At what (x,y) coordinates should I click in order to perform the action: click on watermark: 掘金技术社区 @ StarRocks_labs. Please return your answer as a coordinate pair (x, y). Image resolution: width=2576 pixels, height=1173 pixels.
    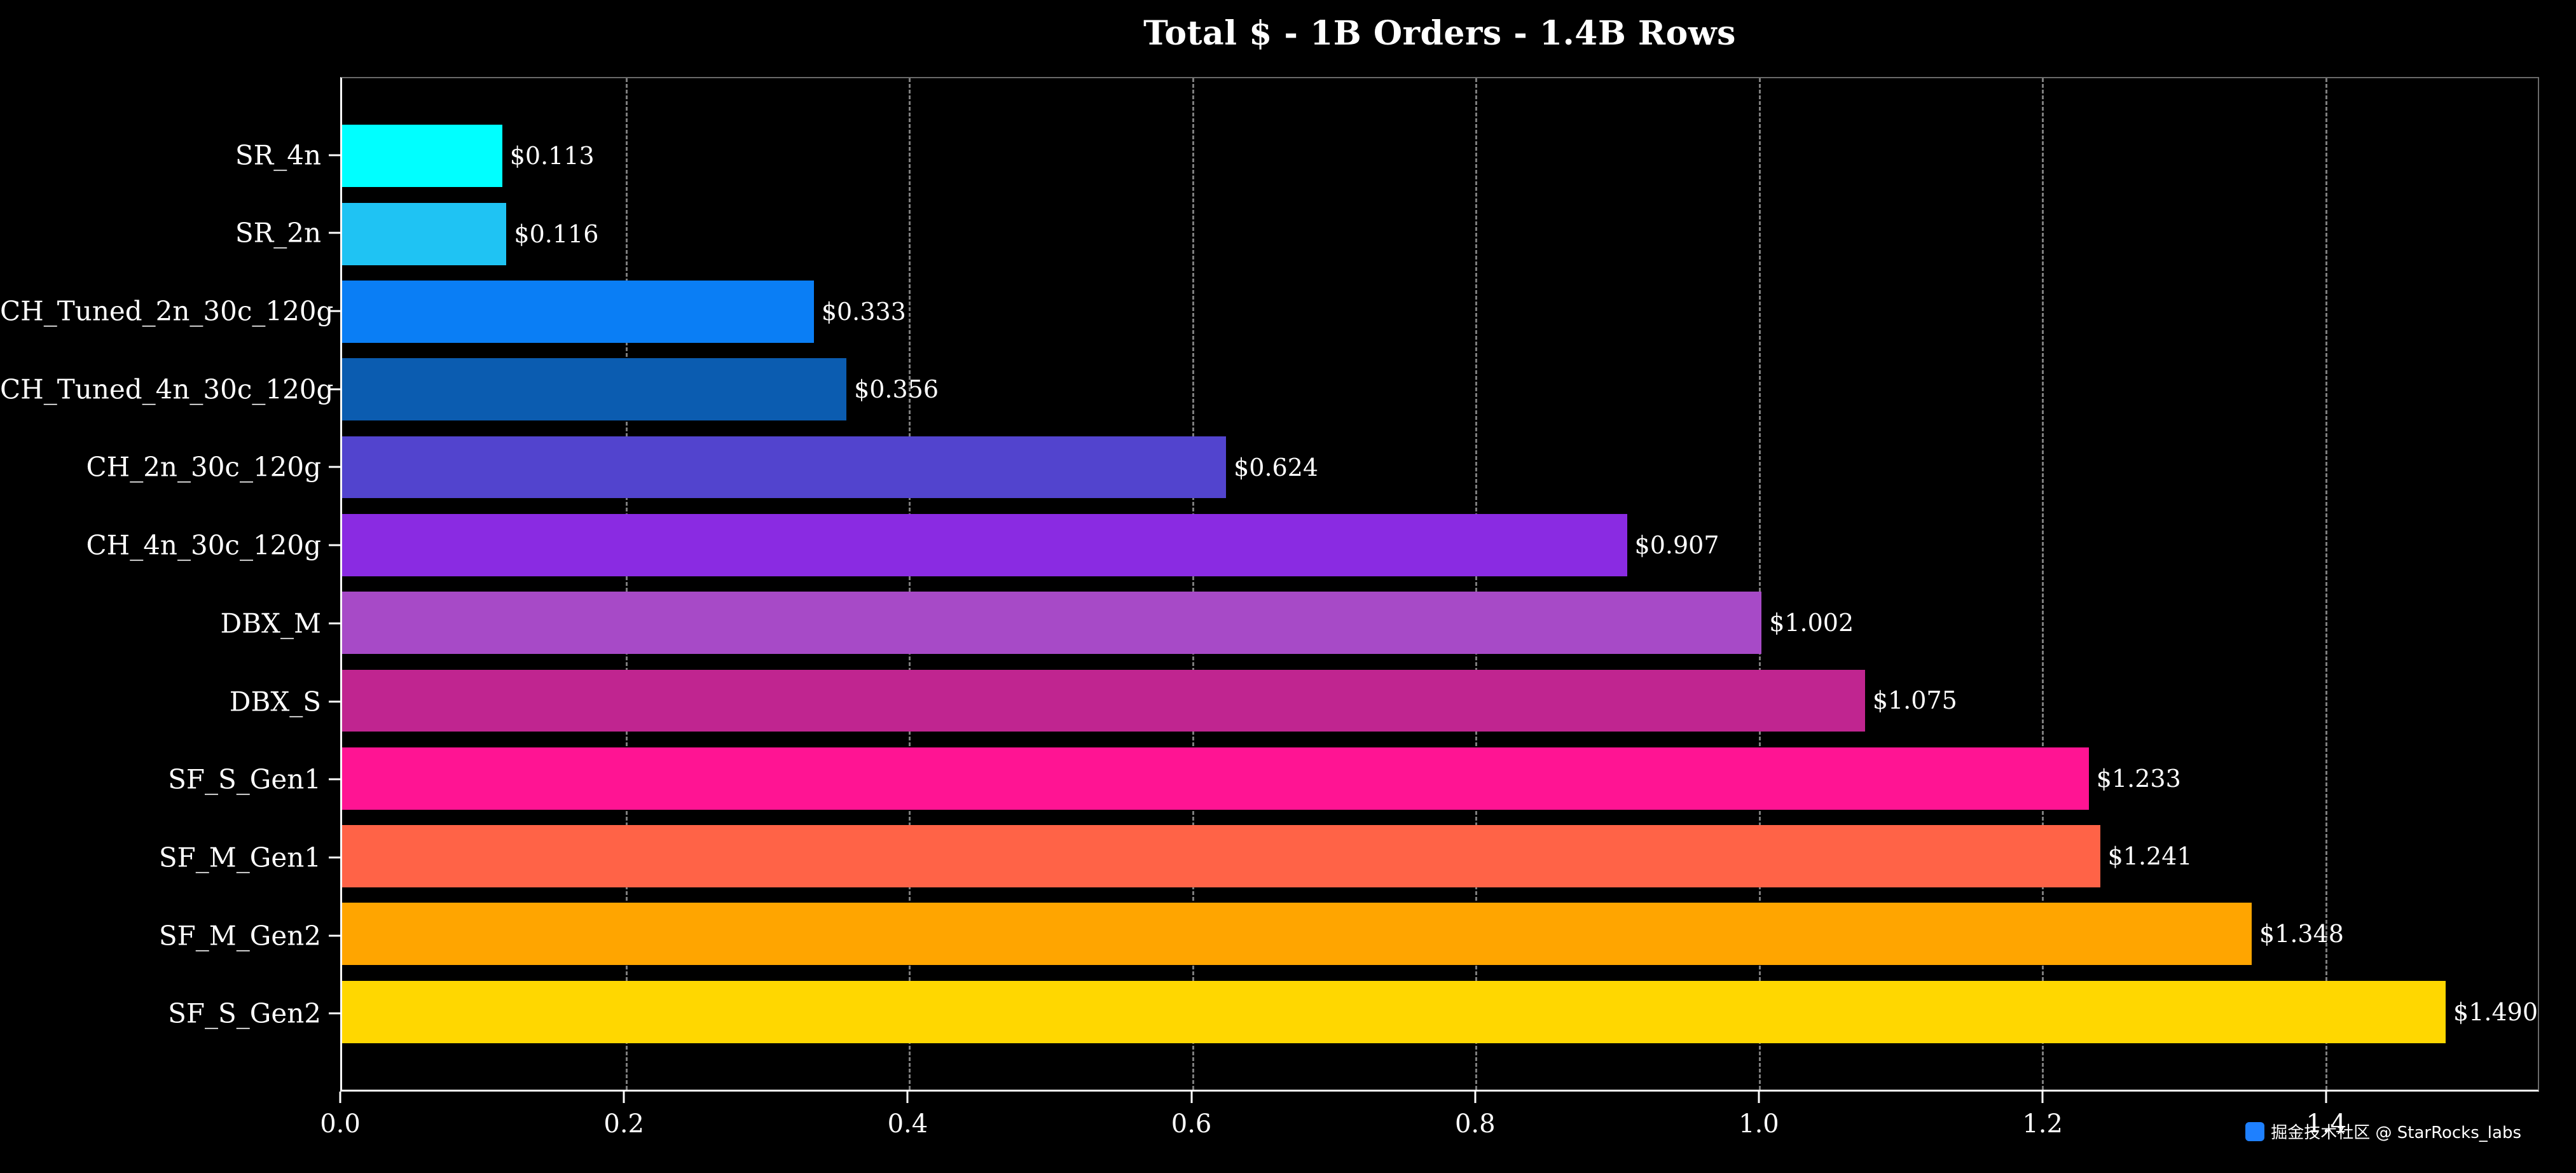
    Looking at the image, I should click on (2383, 1132).